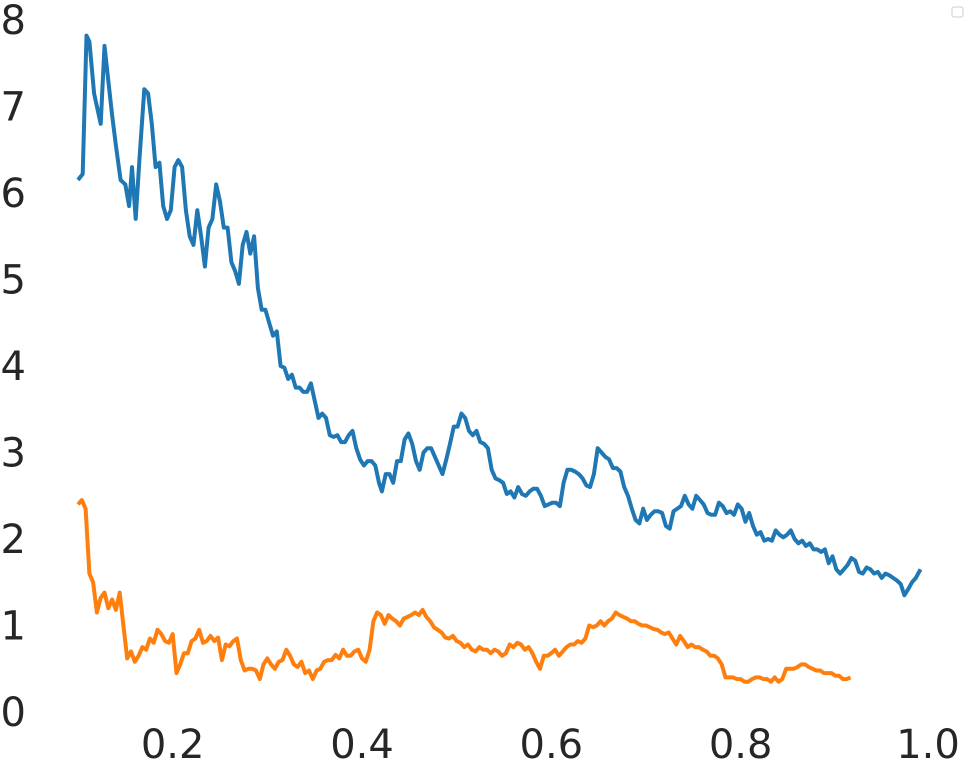 This screenshot has width=970, height=767. I want to click on legend, so click(957, 12).